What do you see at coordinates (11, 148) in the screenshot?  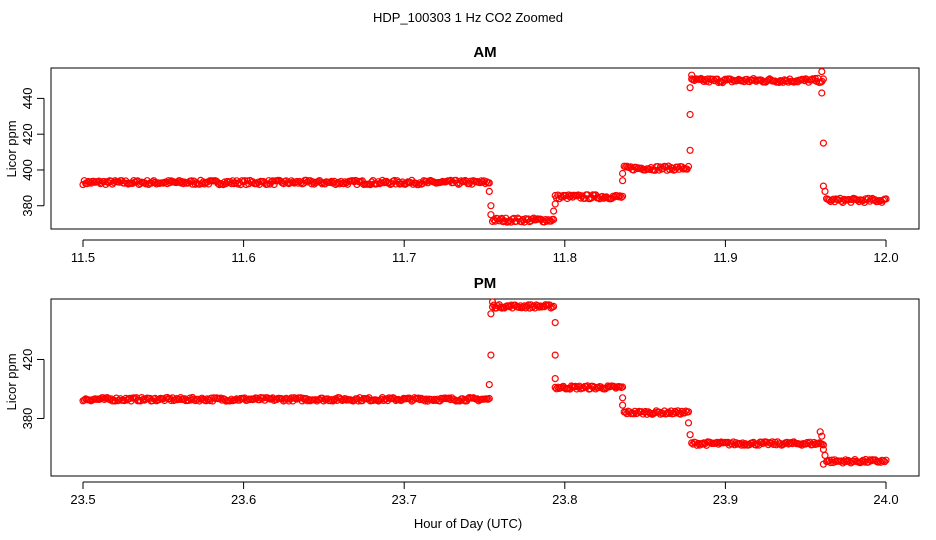 I see `y-axis-label-am: Licor ppm` at bounding box center [11, 148].